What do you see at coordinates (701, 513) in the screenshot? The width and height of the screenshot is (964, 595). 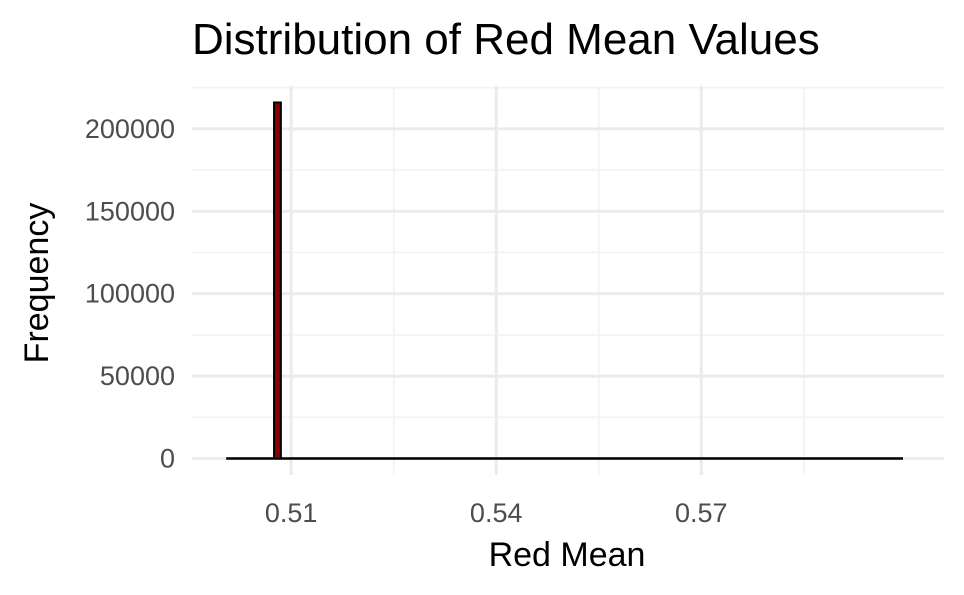 I see `x-tick-label: 0.57` at bounding box center [701, 513].